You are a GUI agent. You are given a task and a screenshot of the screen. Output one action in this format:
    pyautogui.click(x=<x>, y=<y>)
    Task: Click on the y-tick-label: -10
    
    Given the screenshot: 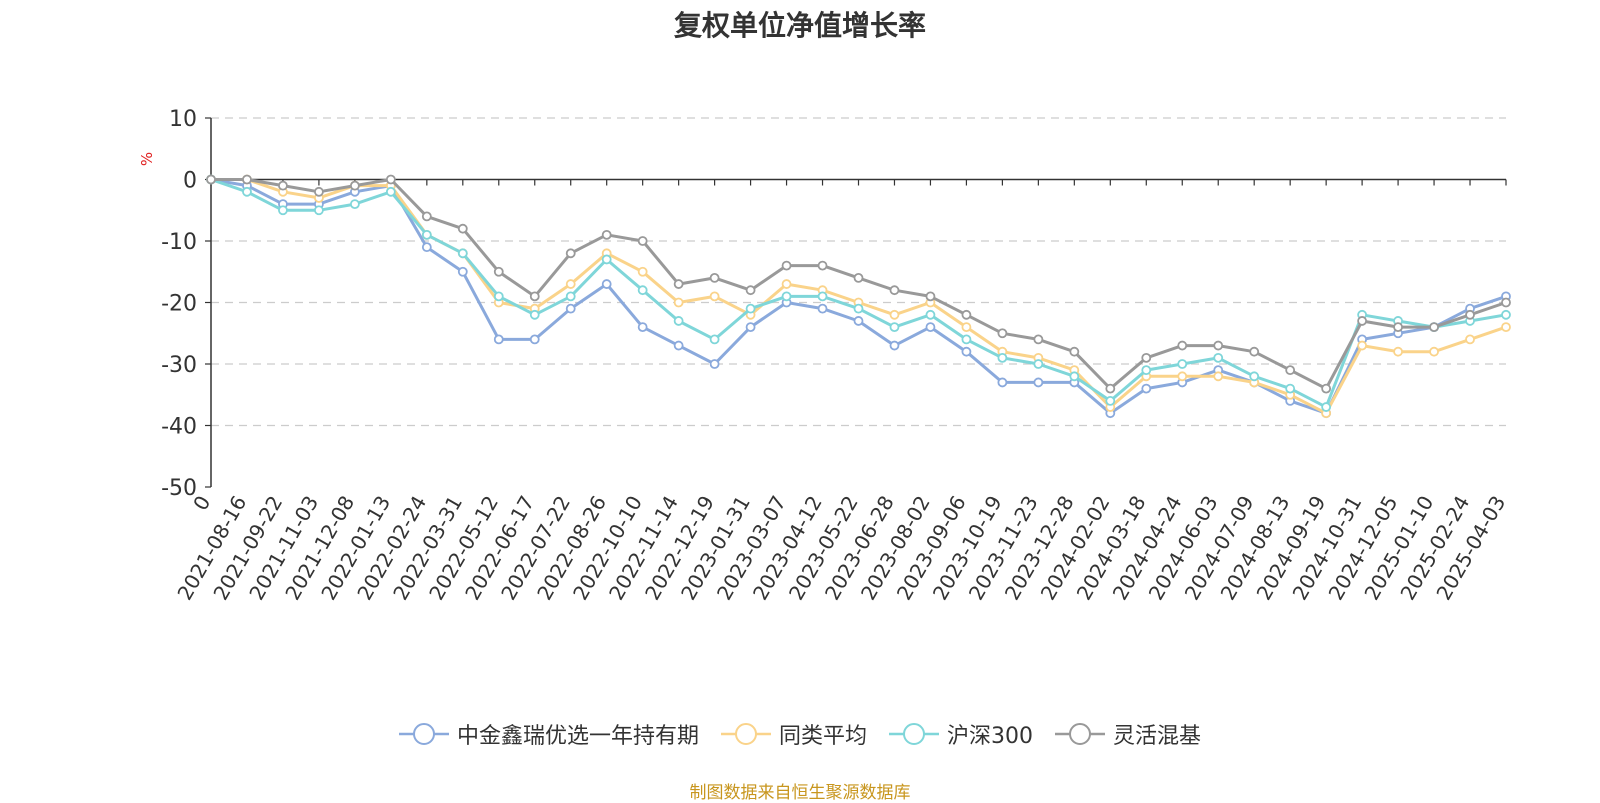 What is the action you would take?
    pyautogui.click(x=179, y=242)
    